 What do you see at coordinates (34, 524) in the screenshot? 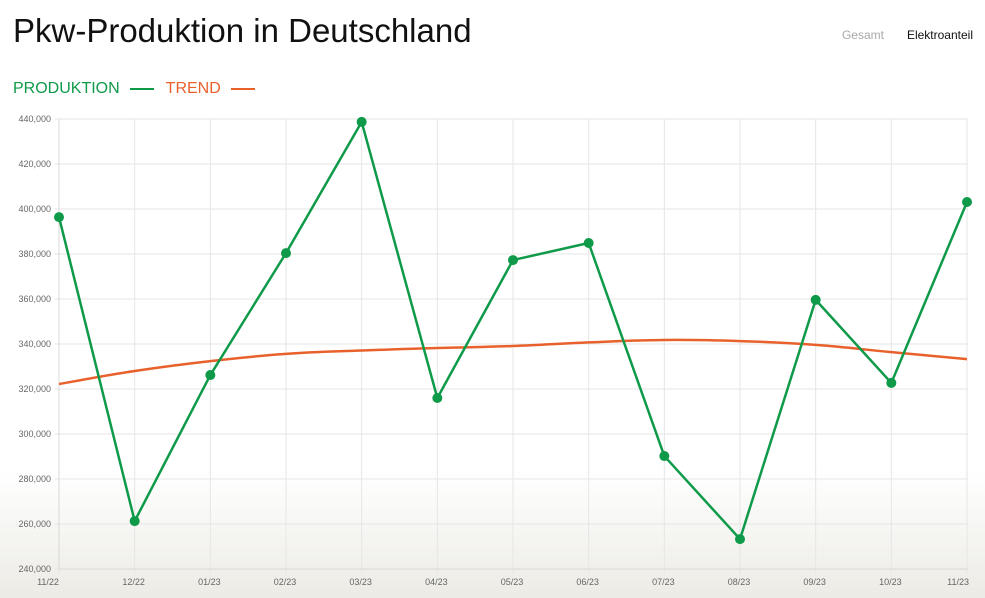
I see `y-tick-label: 260,000` at bounding box center [34, 524].